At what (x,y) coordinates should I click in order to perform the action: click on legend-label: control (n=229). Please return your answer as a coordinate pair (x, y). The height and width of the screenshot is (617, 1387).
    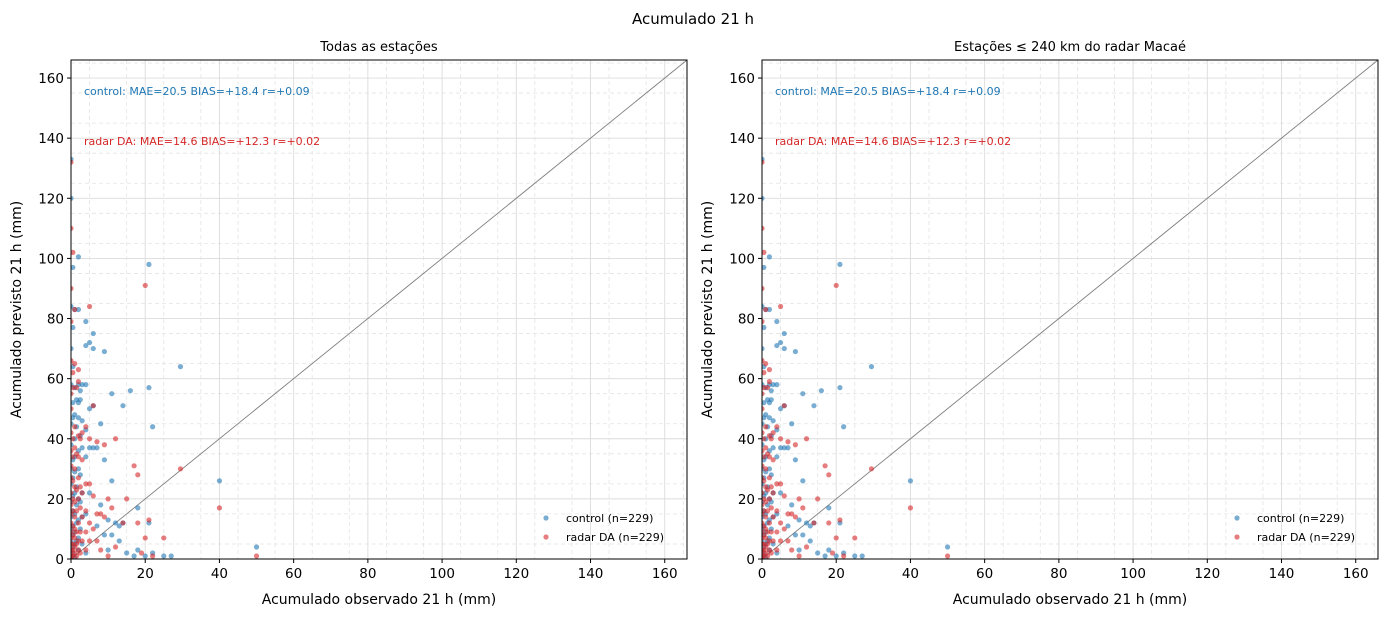
    Looking at the image, I should click on (609, 518).